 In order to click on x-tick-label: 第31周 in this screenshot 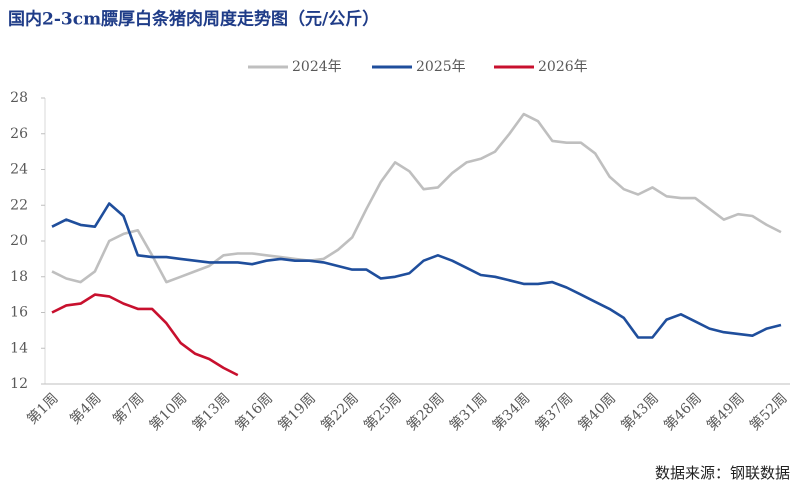, I will do `click(468, 412)`.